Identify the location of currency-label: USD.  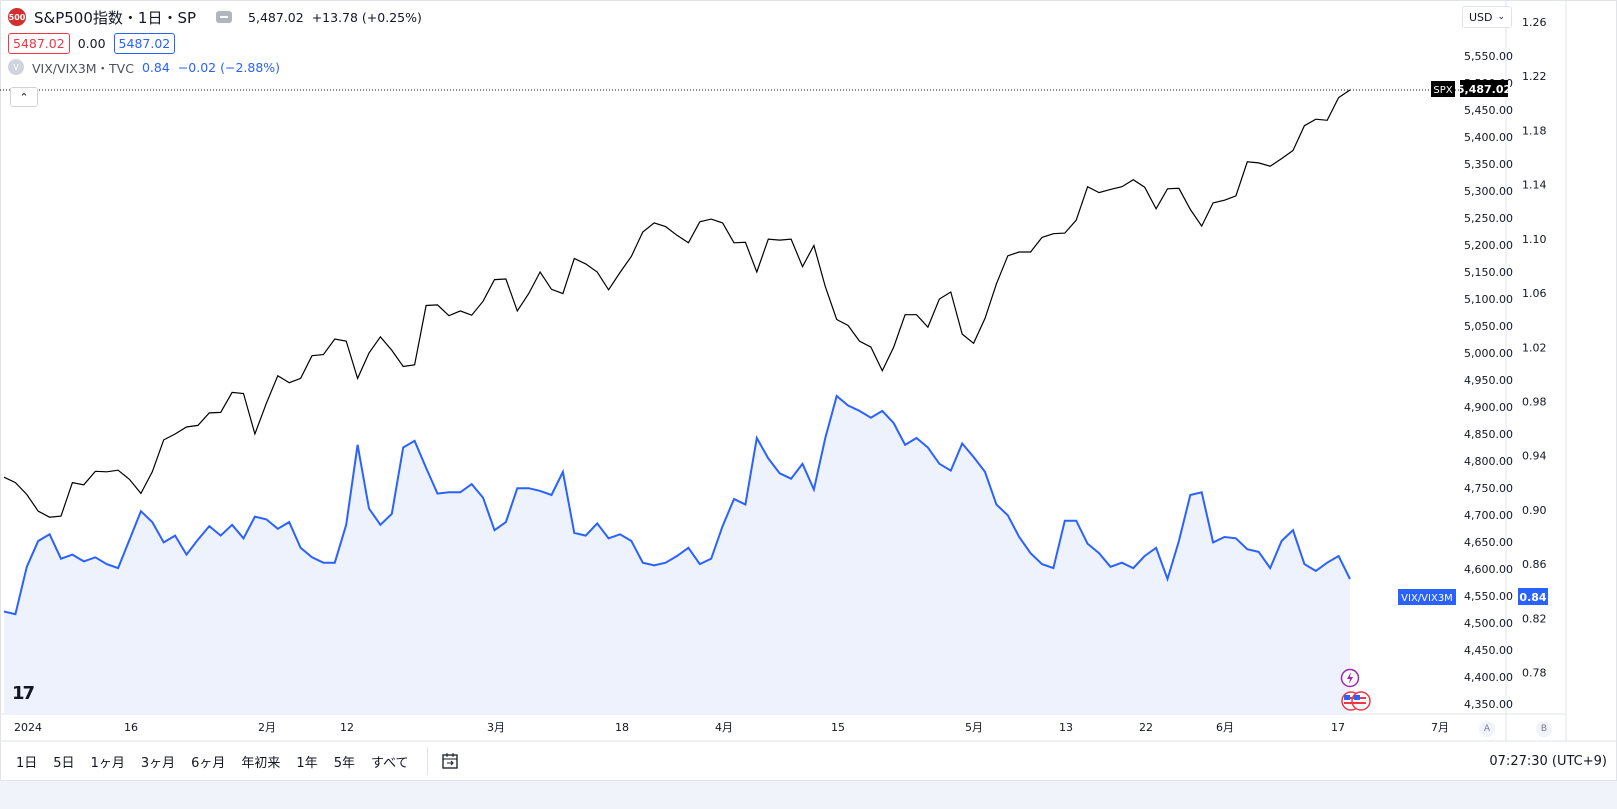
(1481, 17).